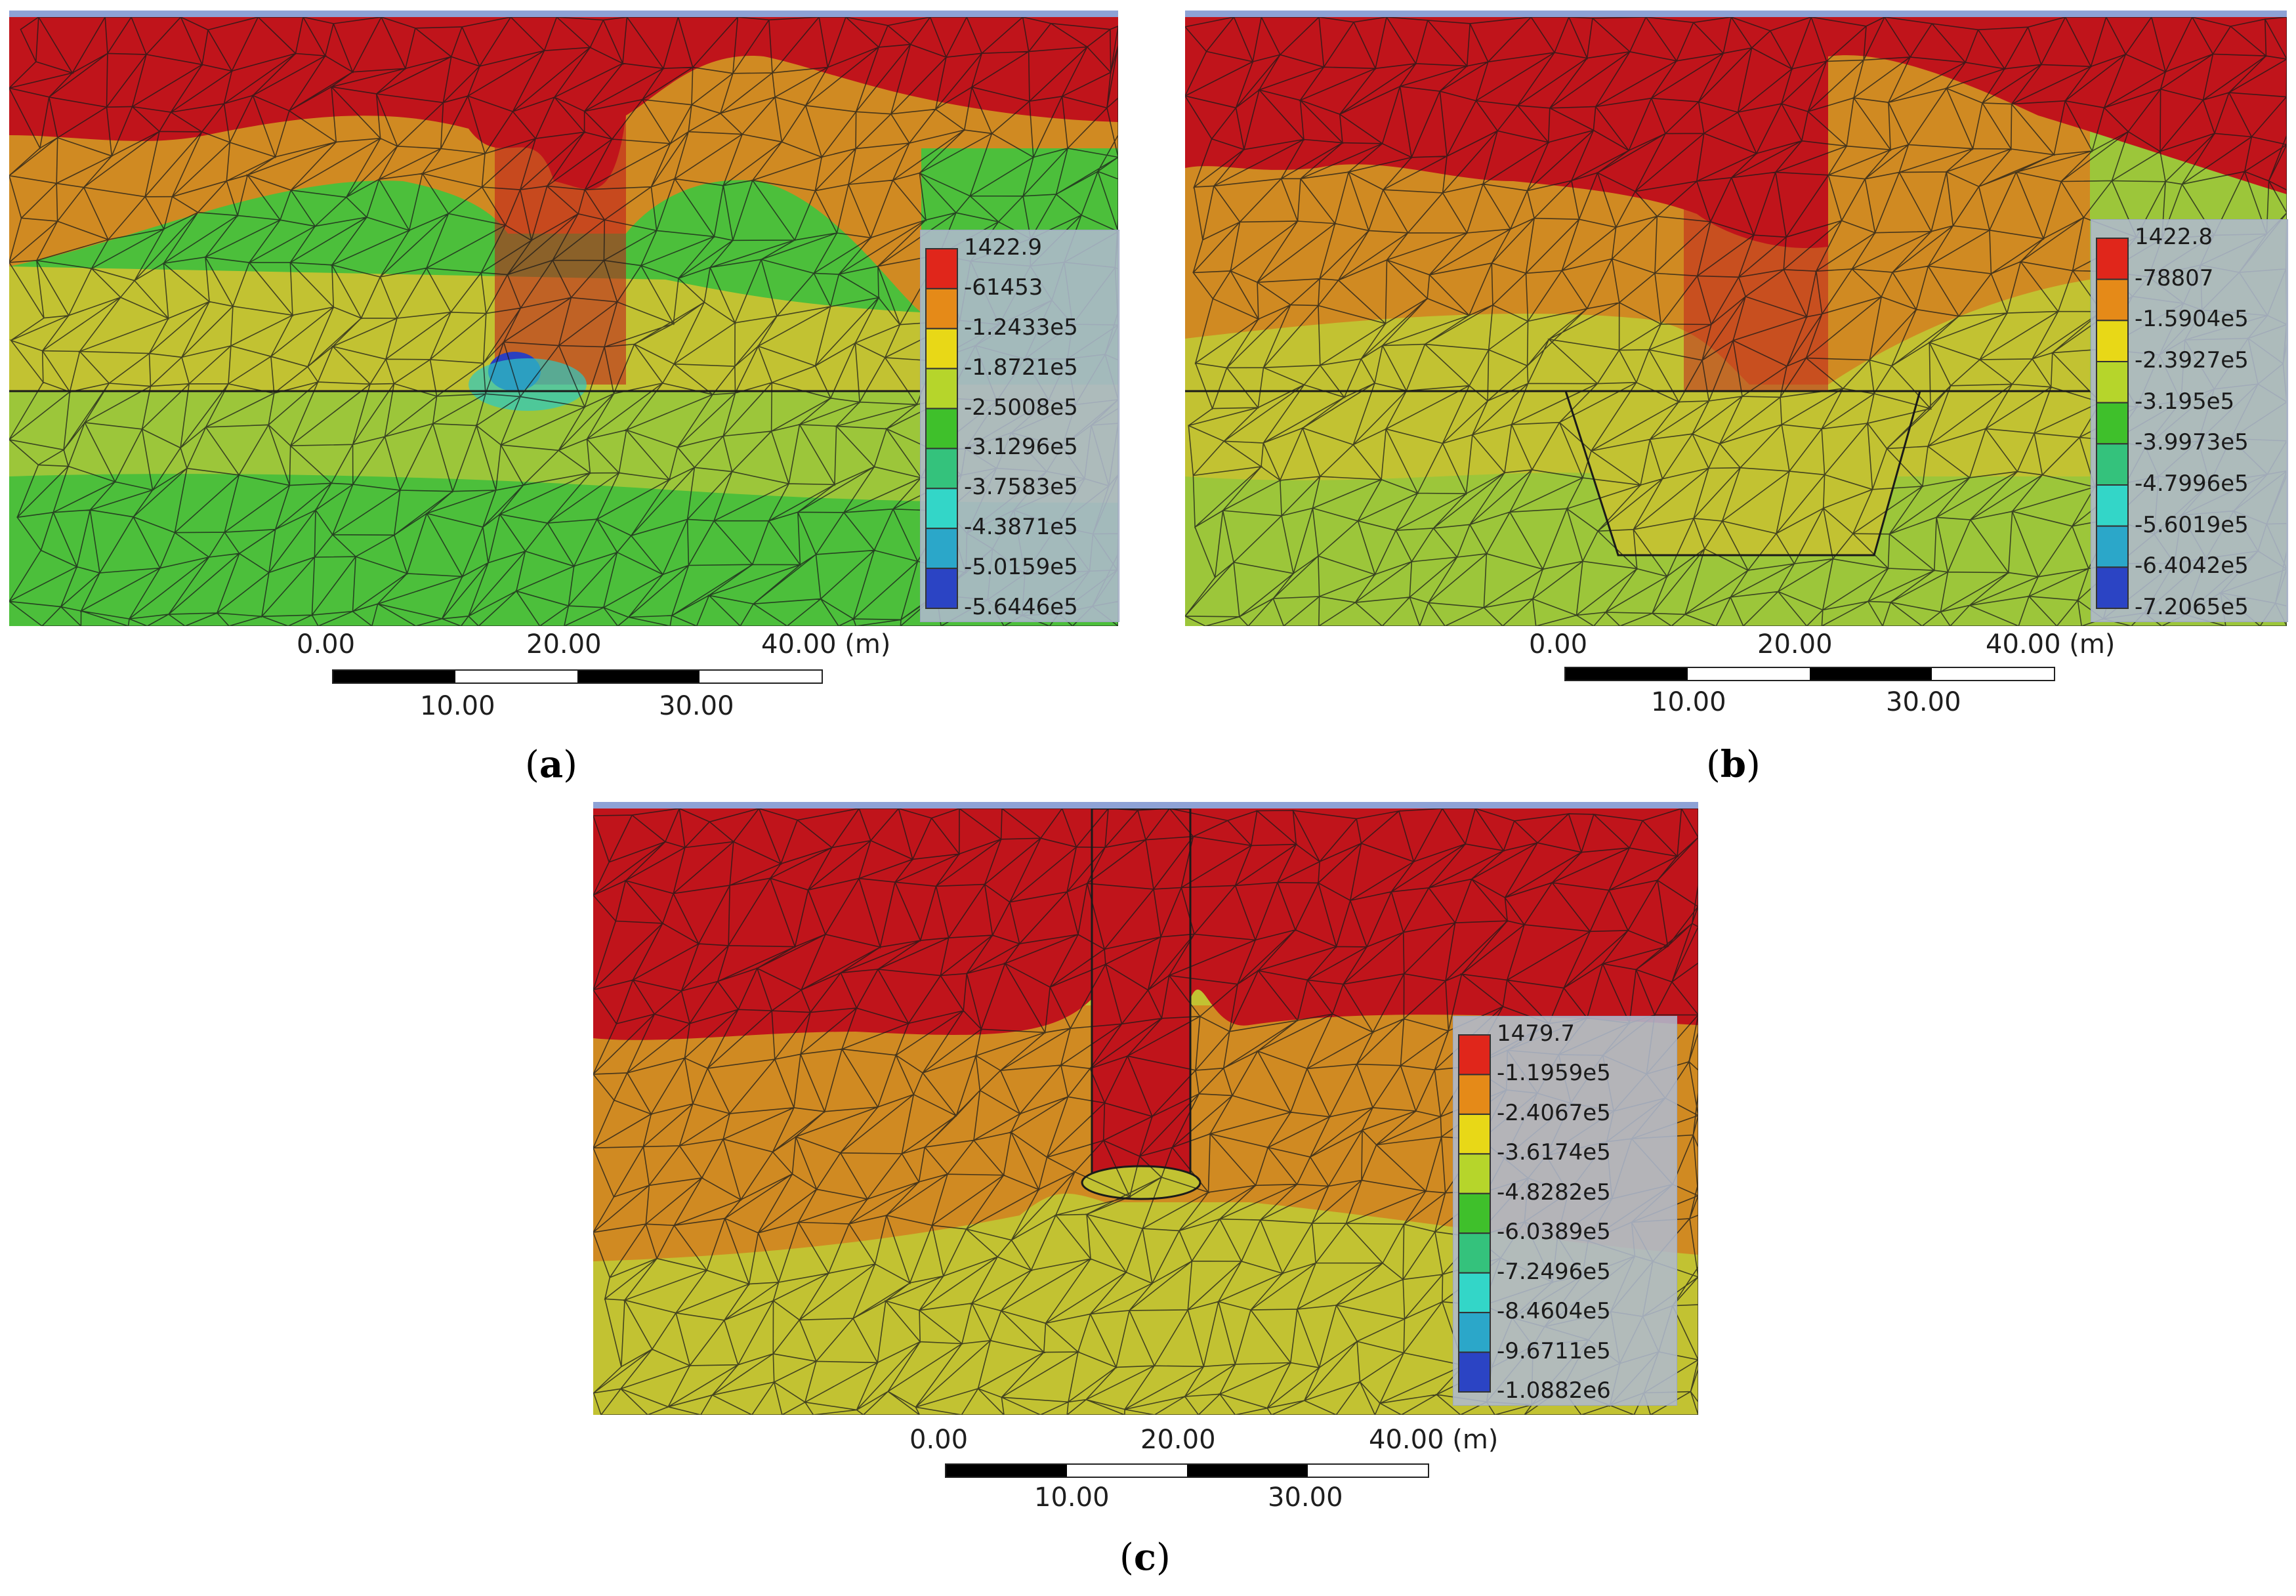 The image size is (2296, 1596). I want to click on legend-label: -7.2065e5, so click(2192, 607).